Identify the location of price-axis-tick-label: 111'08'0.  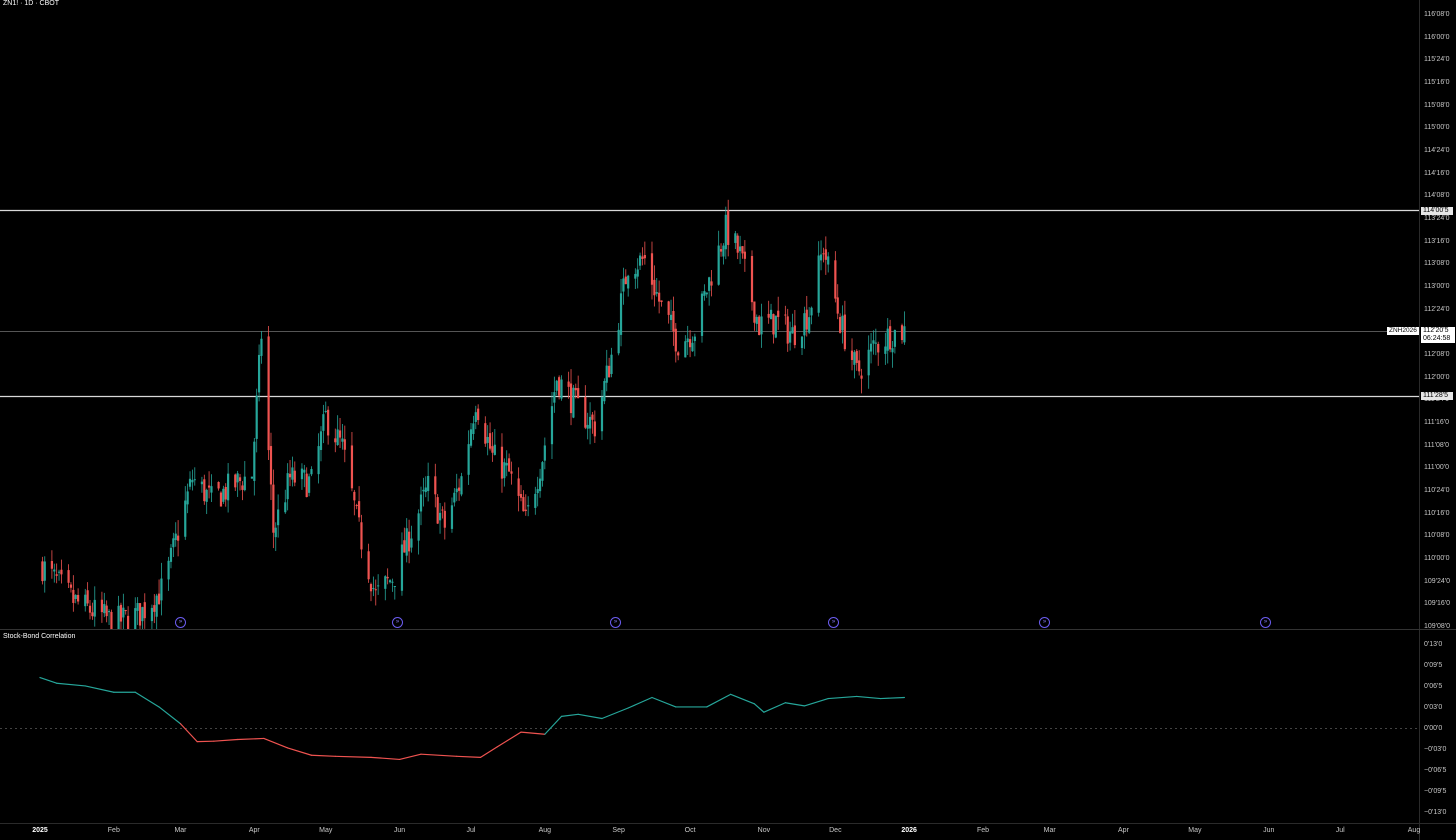
(1436, 445).